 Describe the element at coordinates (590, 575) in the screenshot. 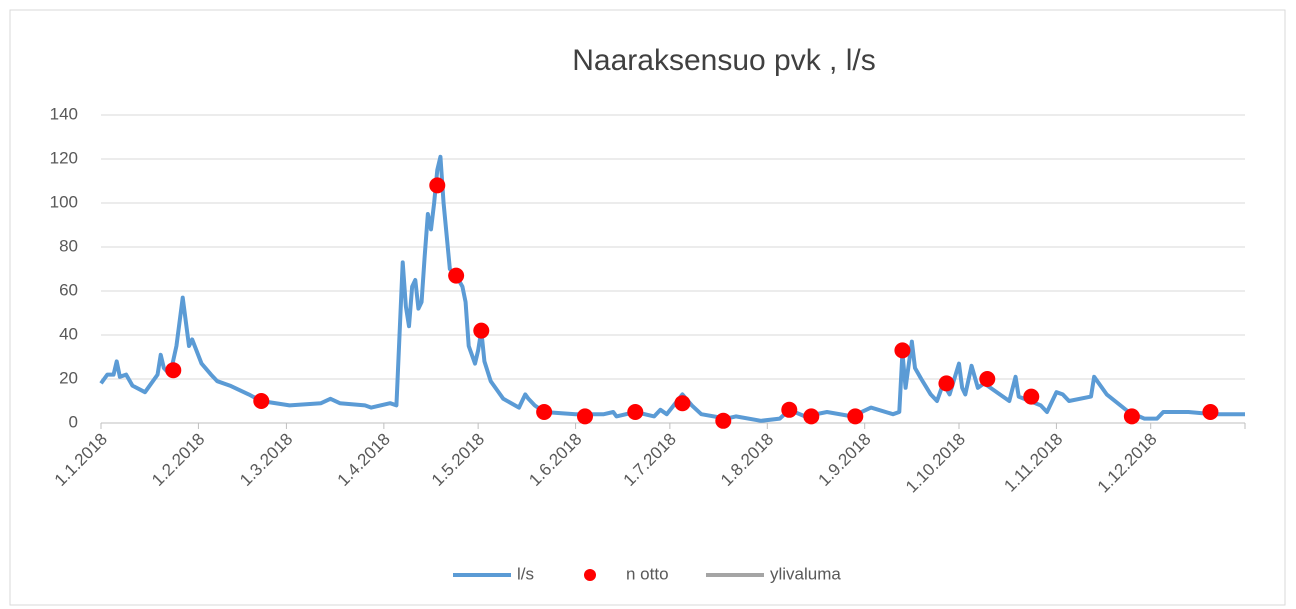

I see `legend-swatch` at that location.